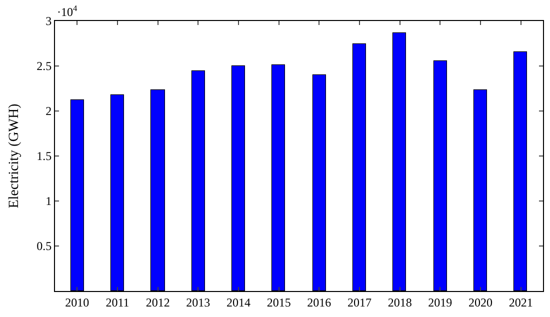  Describe the element at coordinates (278, 302) in the screenshot. I see `x-tick-label: 2015` at that location.